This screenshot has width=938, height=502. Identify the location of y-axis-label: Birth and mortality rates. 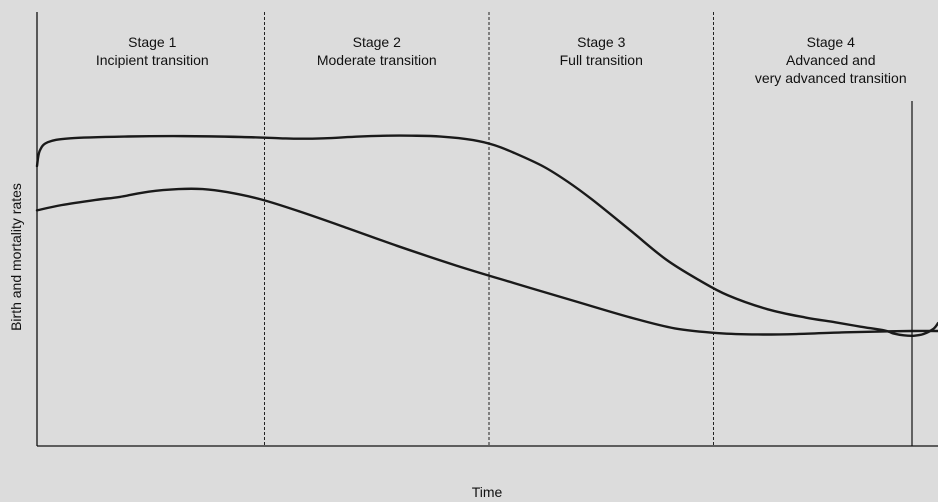
(16, 257).